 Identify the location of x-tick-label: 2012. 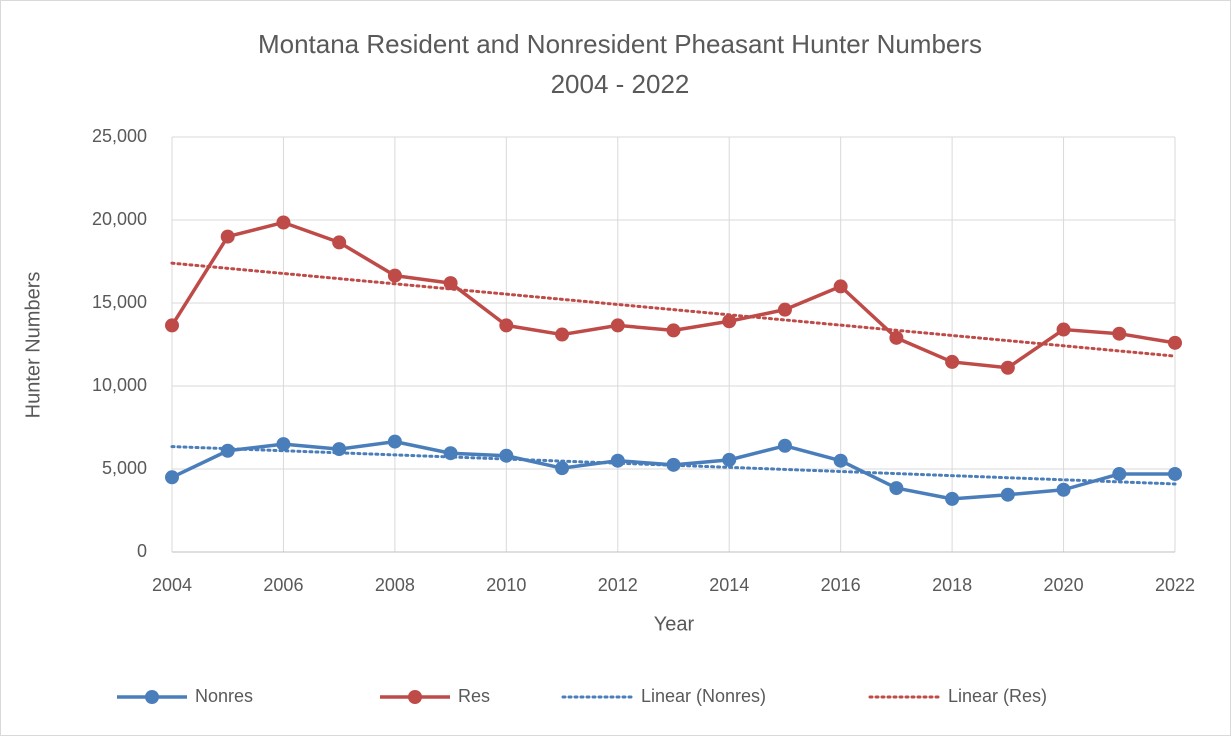
(618, 585).